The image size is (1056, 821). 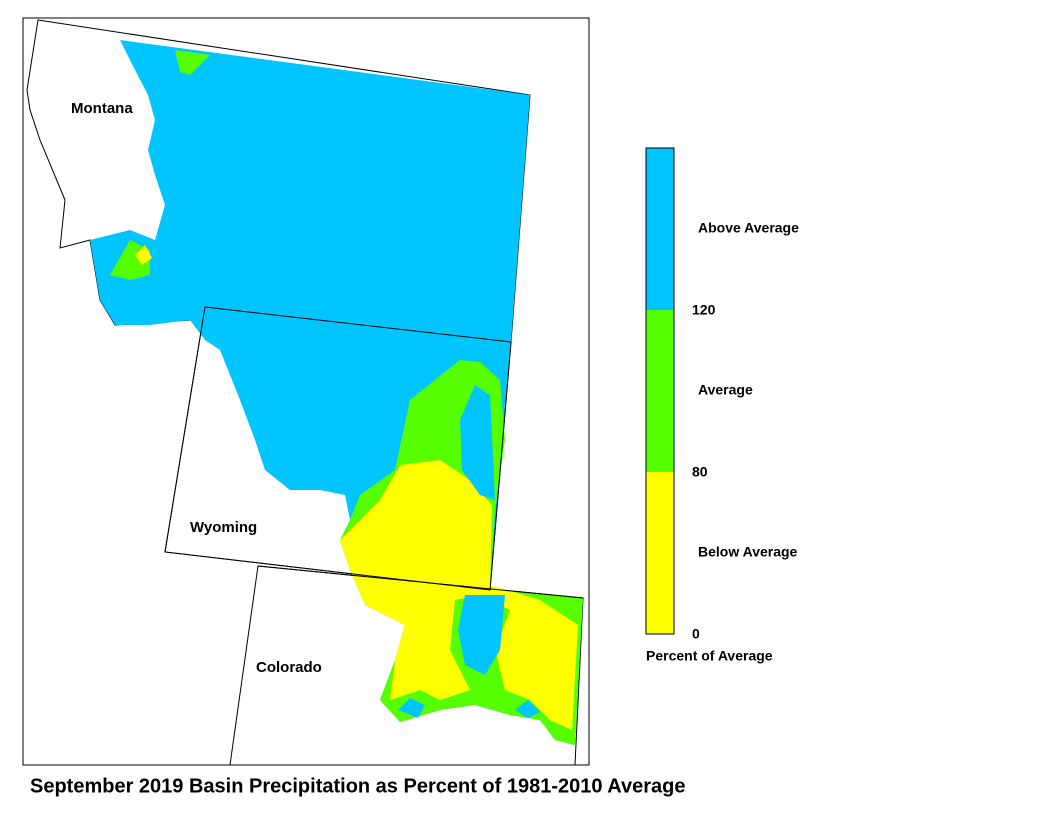 I want to click on legend-border, so click(x=660, y=391).